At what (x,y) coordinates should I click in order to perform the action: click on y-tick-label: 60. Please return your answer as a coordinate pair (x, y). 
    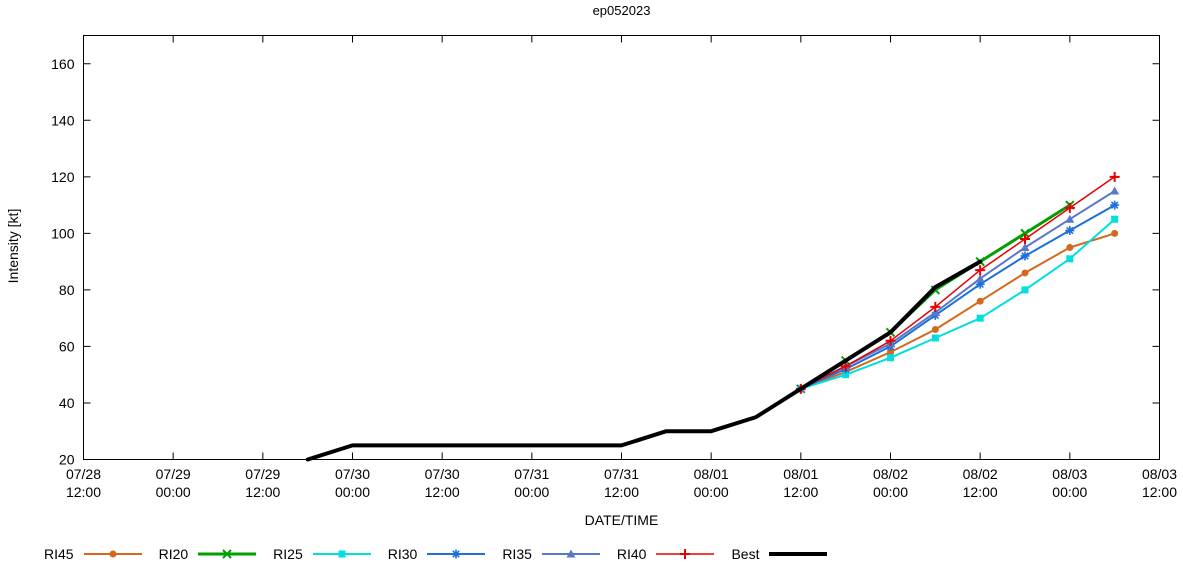
    Looking at the image, I should click on (67, 346).